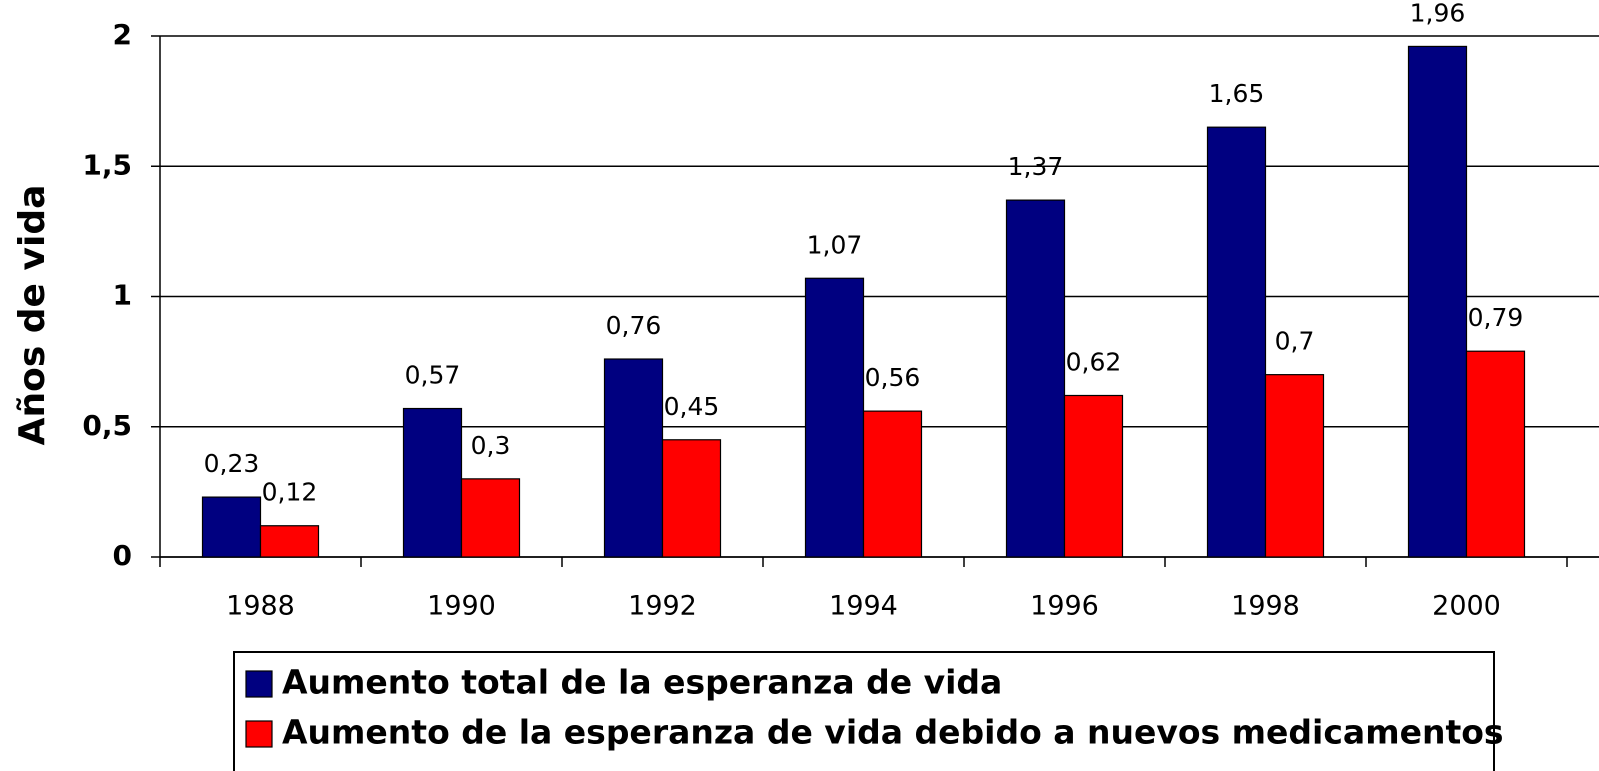 The height and width of the screenshot is (771, 1599). What do you see at coordinates (835, 244) in the screenshot?
I see `value-label: 1,07` at bounding box center [835, 244].